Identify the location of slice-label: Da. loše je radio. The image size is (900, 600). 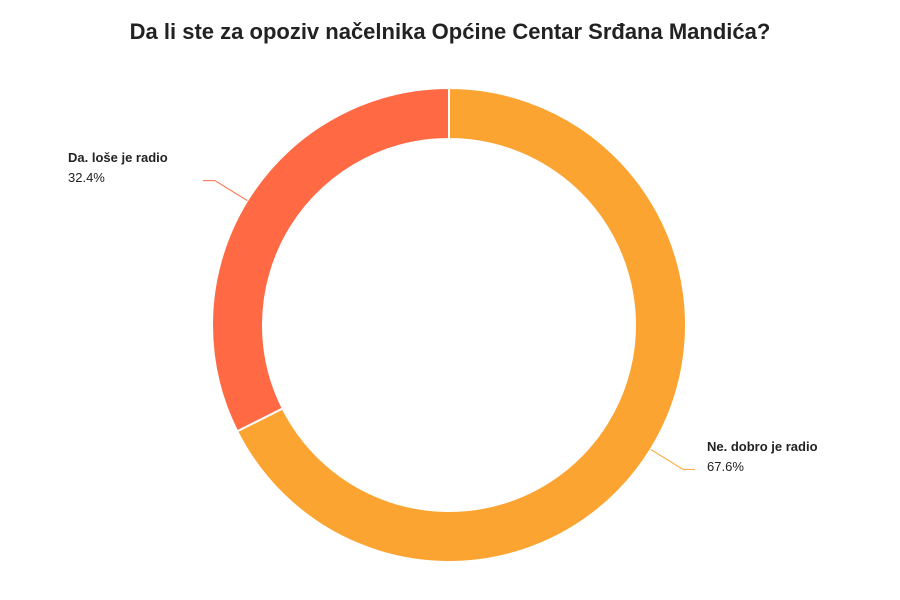
(118, 157).